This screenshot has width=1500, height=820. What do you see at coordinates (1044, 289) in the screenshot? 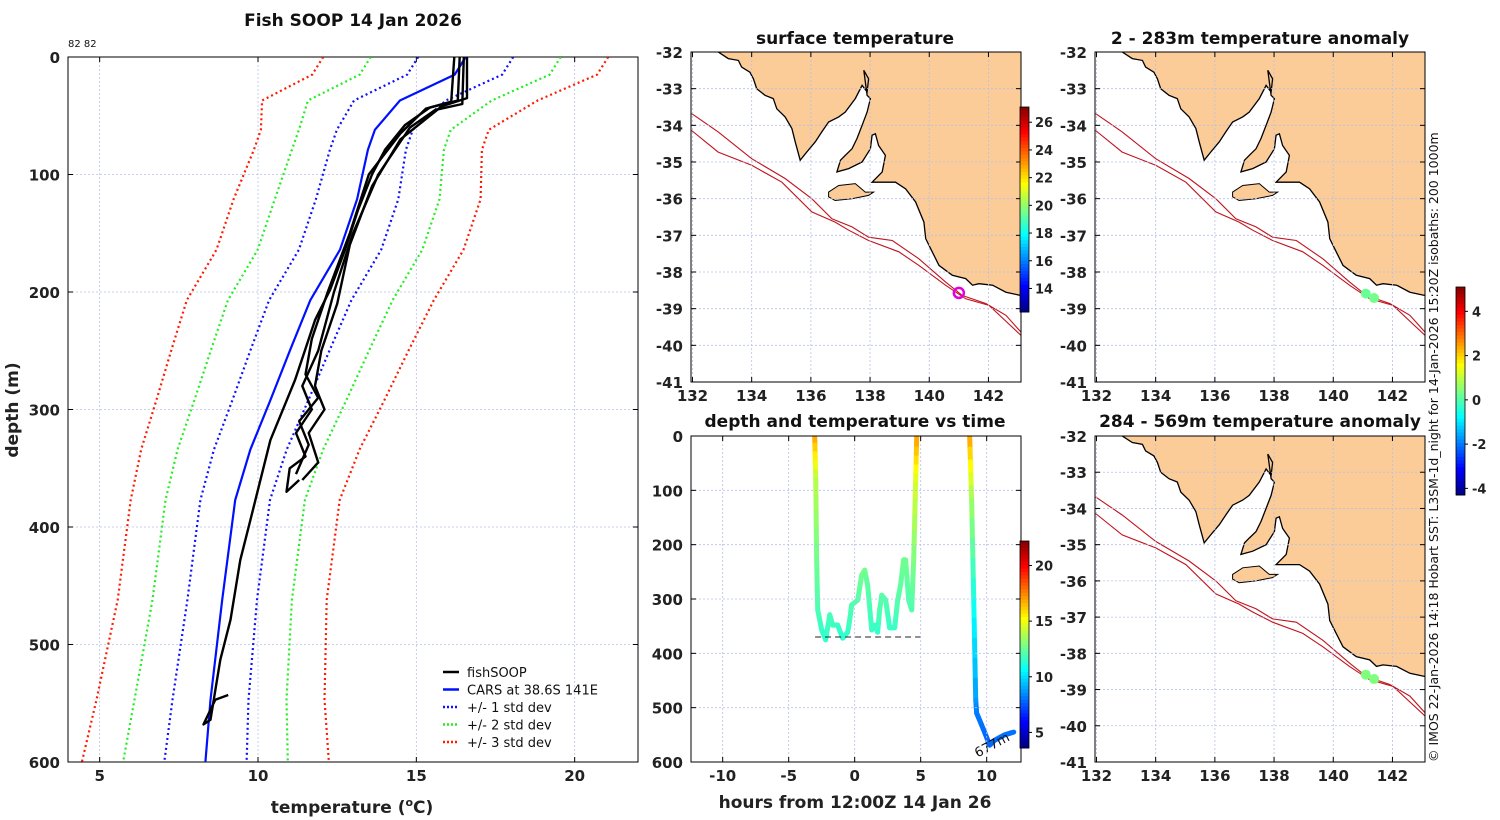
I see `colorbar-tick-label: 14` at bounding box center [1044, 289].